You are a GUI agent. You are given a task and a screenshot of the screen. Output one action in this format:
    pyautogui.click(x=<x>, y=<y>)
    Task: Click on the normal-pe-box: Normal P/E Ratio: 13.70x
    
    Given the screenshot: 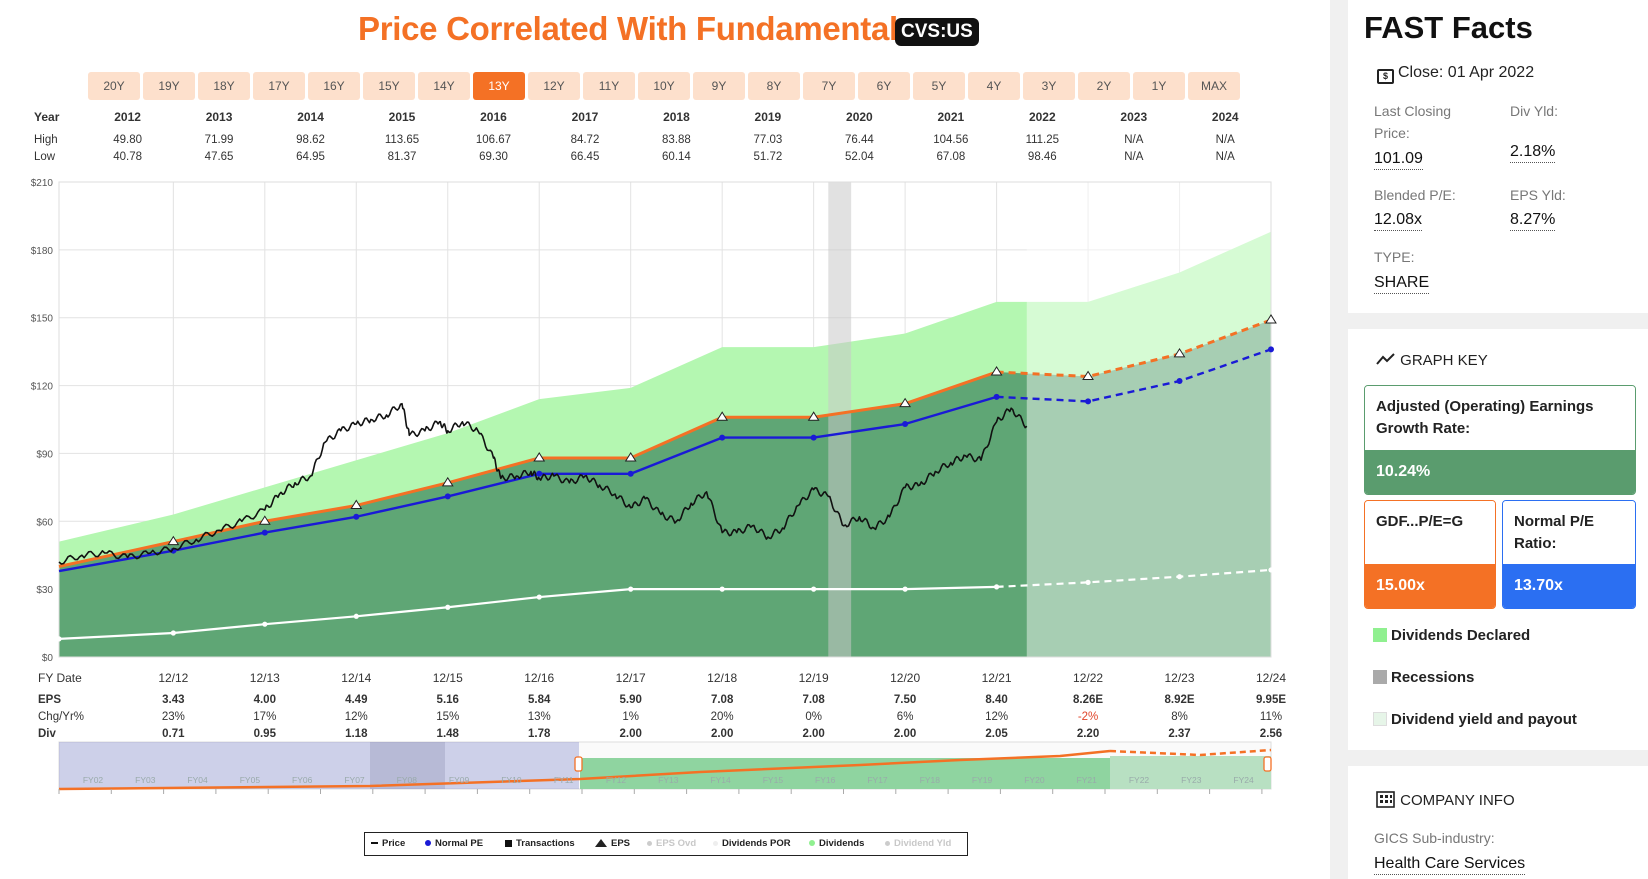 What is the action you would take?
    pyautogui.click(x=1569, y=554)
    